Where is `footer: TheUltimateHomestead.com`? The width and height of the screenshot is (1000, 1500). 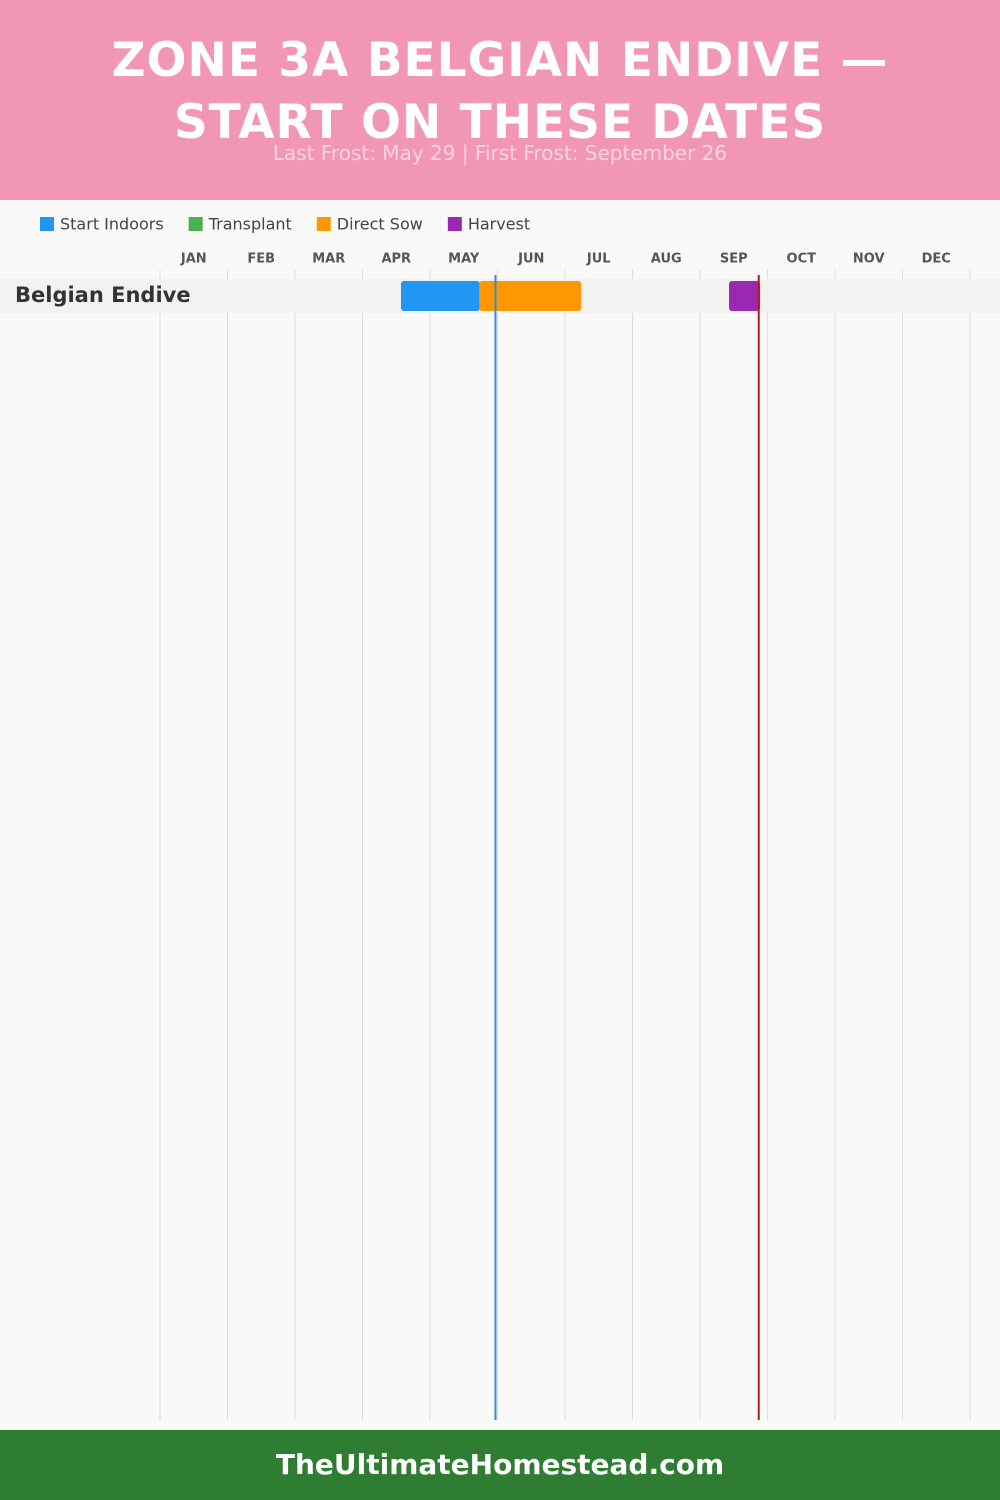
footer: TheUltimateHomestead.com is located at coordinates (500, 1465).